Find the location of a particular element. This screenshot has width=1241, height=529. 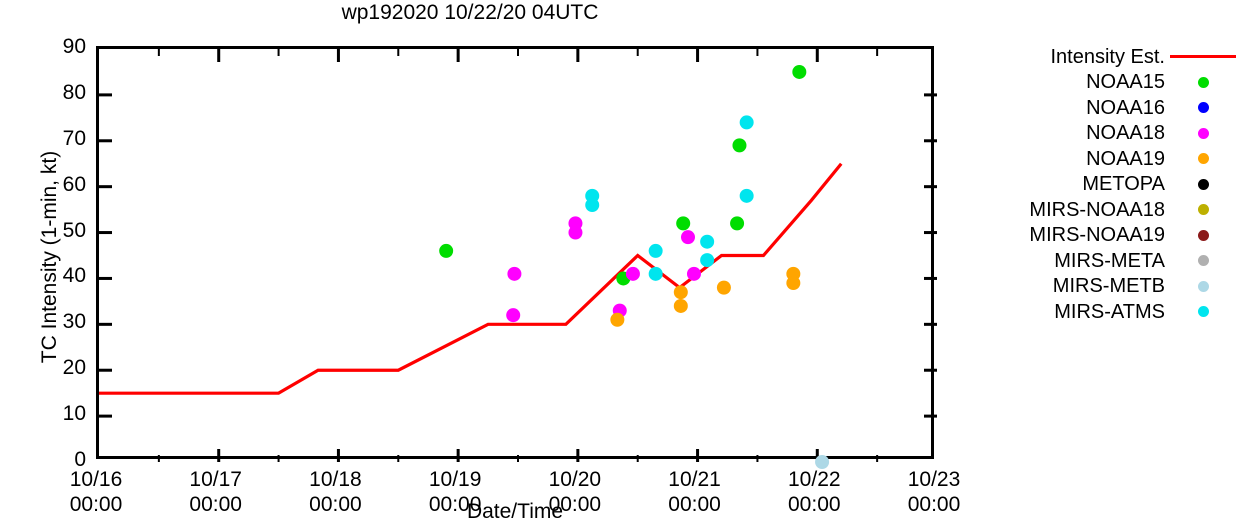

legend-item-noaa18: NOAA18 is located at coordinates (1098, 134).